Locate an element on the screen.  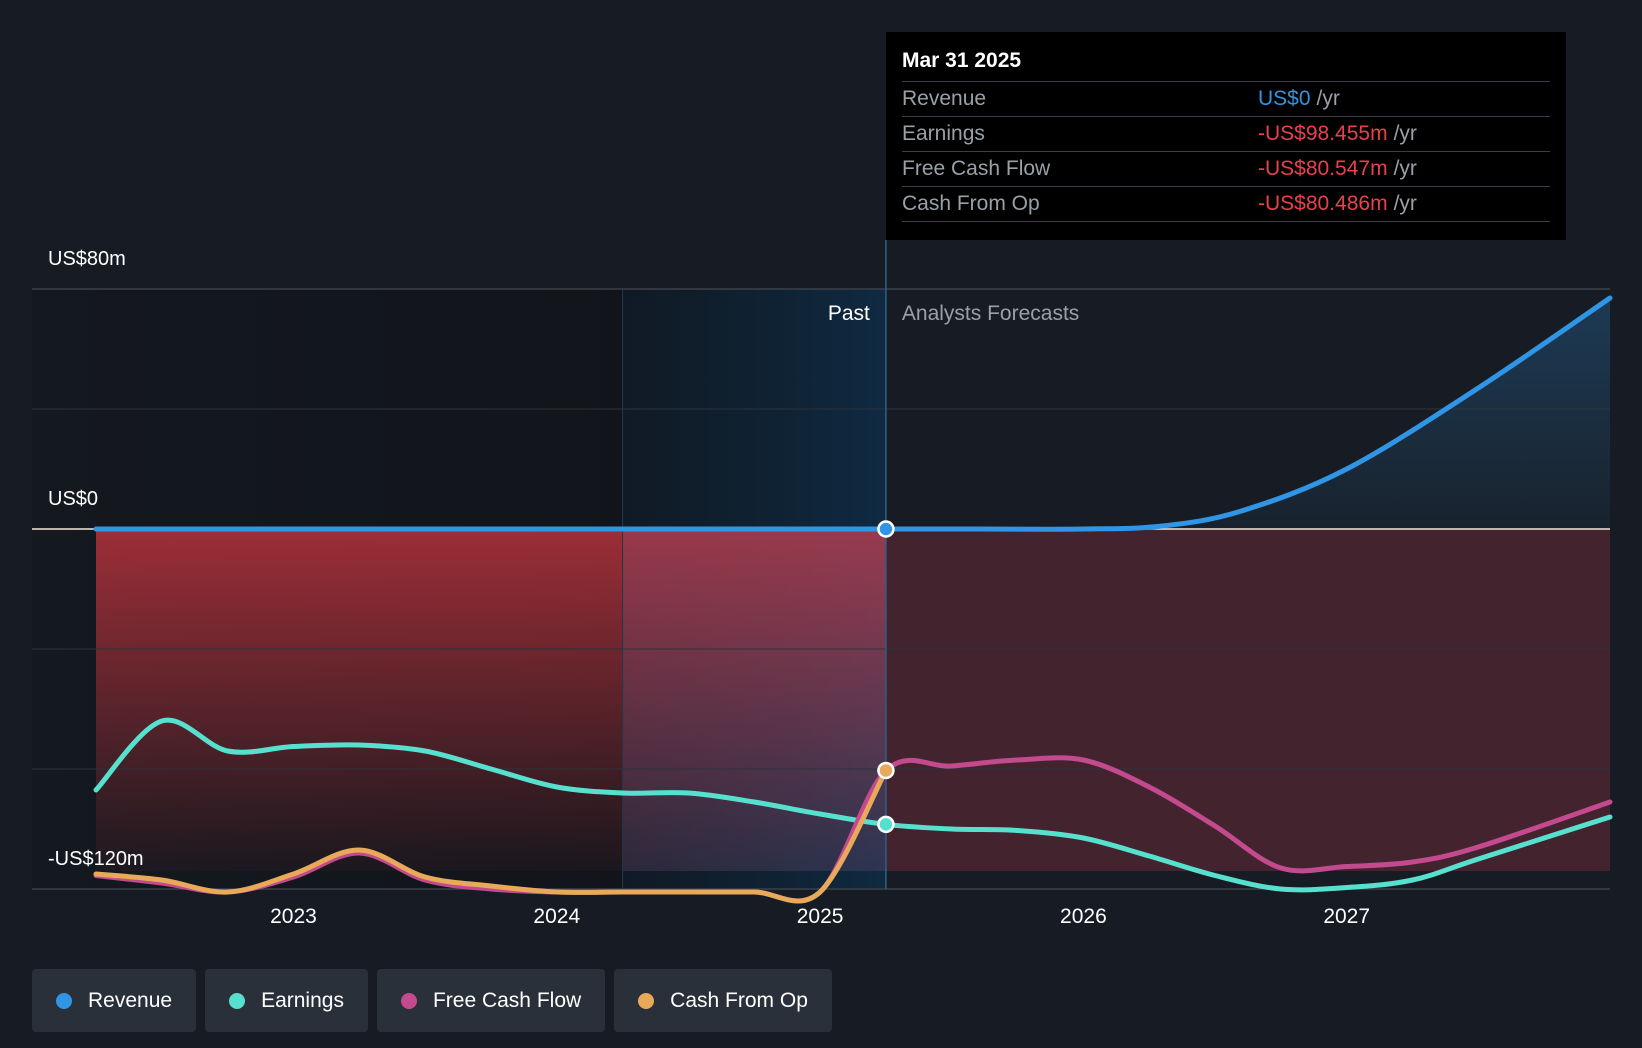
tooltip-label: Free Cash Flow is located at coordinates (976, 168).